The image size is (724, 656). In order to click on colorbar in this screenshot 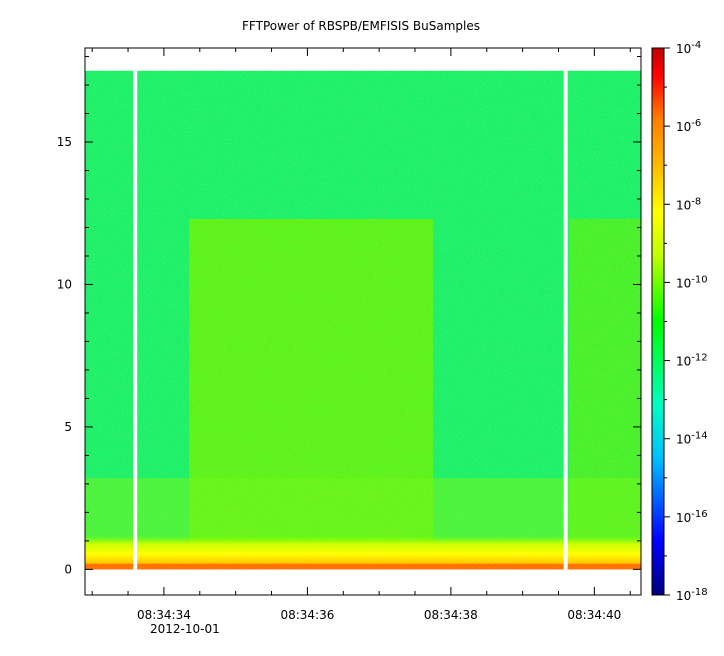, I will do `click(658, 321)`.